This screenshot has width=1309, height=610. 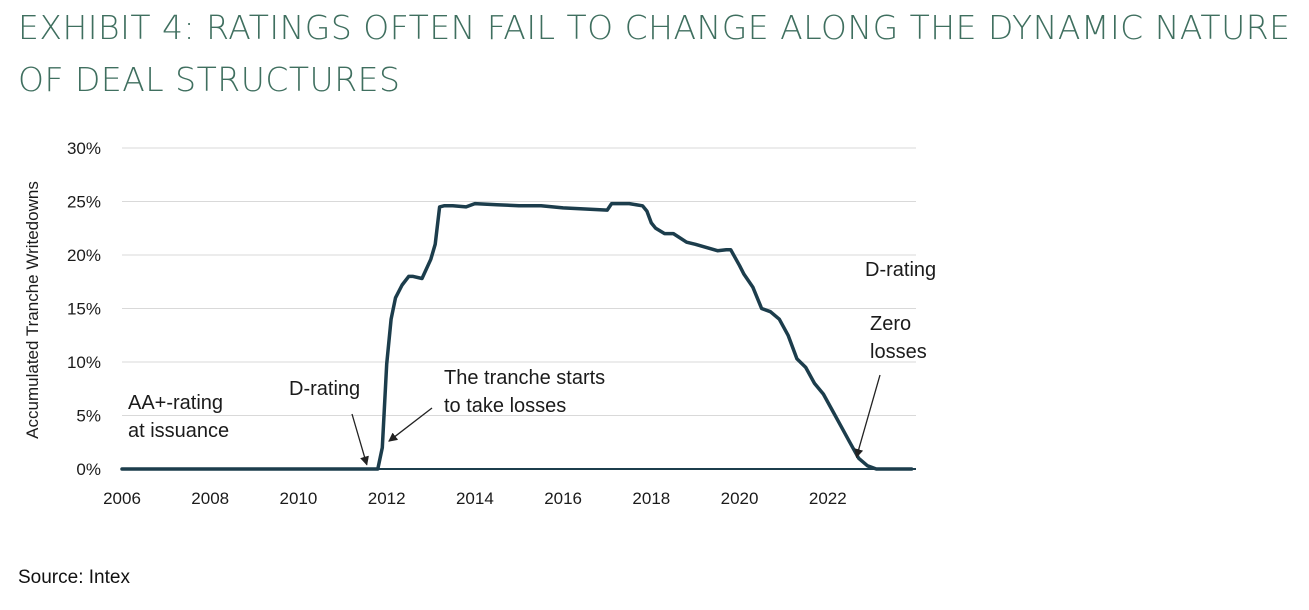 What do you see at coordinates (88, 469) in the screenshot?
I see `y-tick-label: 0%` at bounding box center [88, 469].